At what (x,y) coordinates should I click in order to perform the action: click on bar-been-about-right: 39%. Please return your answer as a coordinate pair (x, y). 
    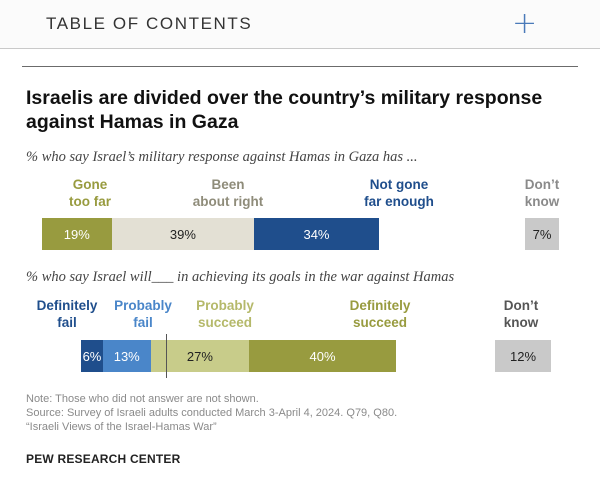
    Looking at the image, I should click on (183, 234).